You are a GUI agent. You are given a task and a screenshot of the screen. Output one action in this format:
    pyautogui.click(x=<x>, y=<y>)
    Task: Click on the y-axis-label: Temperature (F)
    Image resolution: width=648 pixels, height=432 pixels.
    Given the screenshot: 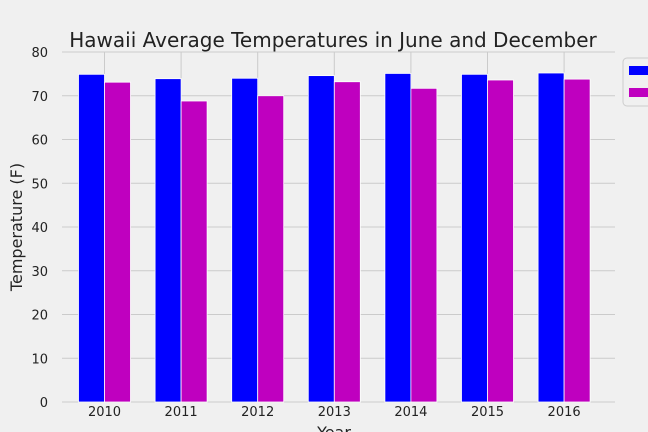 What is the action you would take?
    pyautogui.click(x=16, y=227)
    